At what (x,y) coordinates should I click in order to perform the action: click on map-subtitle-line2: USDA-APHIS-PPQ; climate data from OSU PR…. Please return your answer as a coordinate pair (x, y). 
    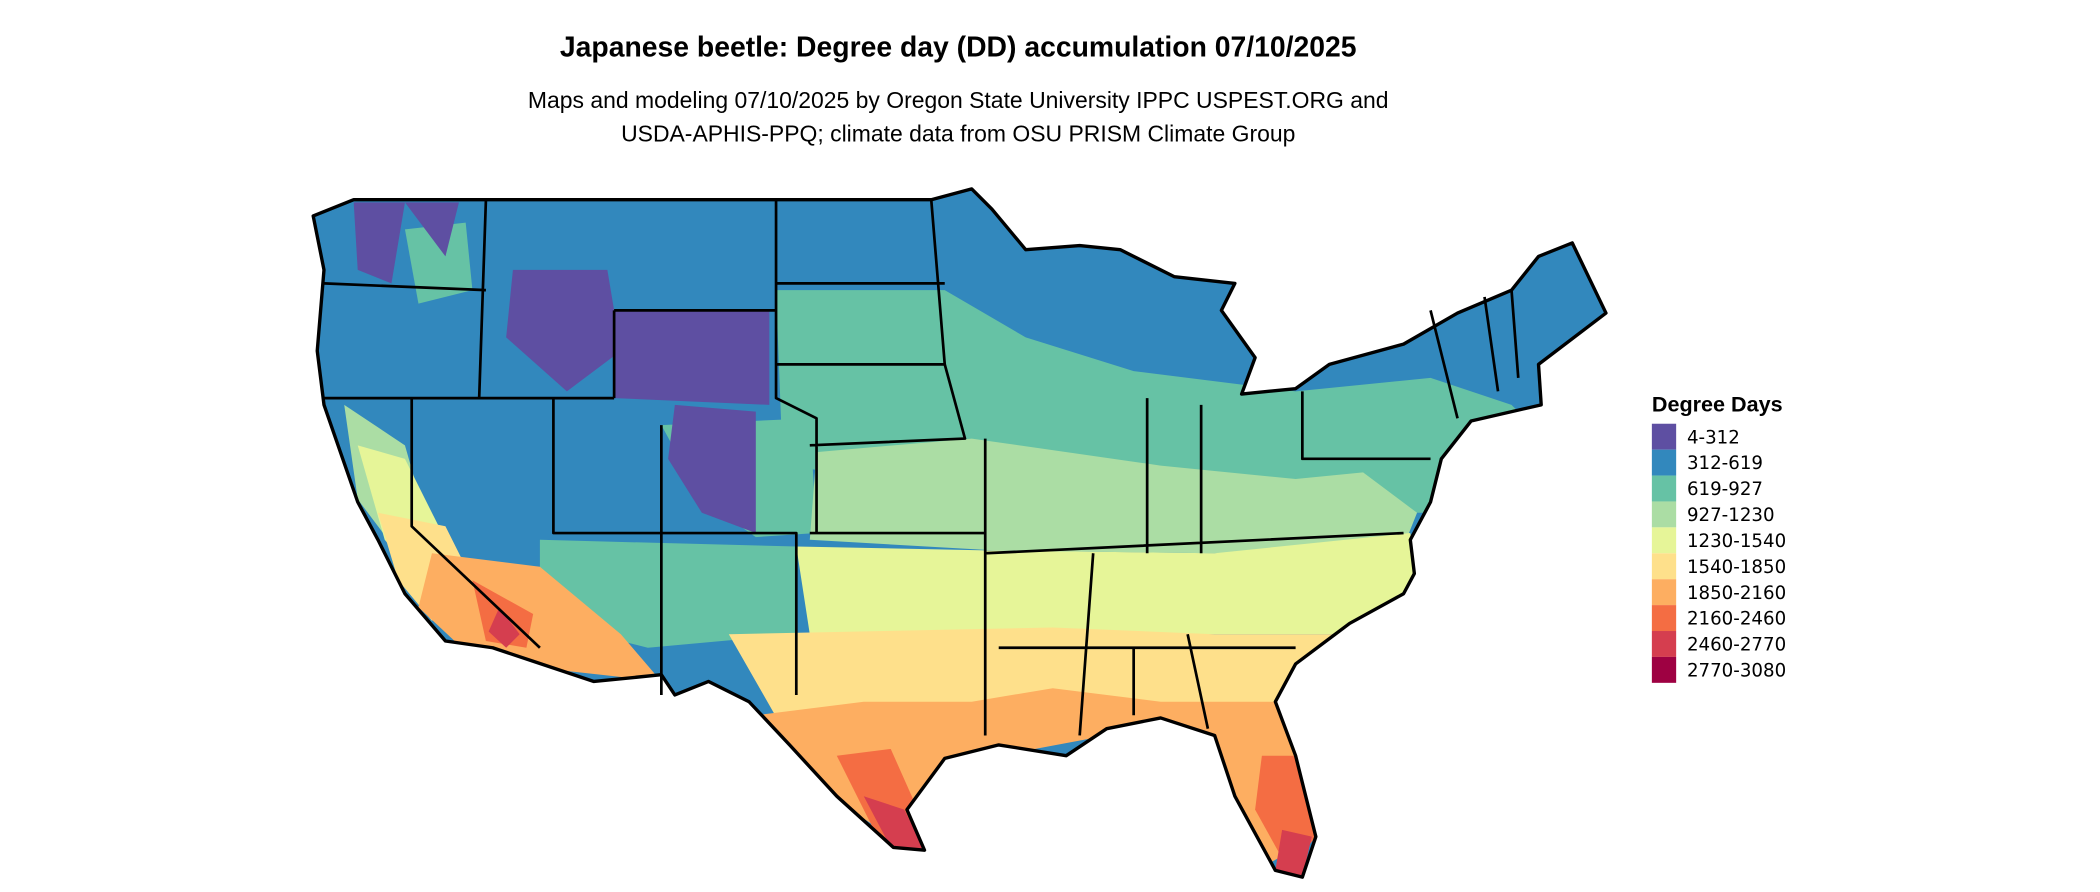
    Looking at the image, I should click on (958, 134).